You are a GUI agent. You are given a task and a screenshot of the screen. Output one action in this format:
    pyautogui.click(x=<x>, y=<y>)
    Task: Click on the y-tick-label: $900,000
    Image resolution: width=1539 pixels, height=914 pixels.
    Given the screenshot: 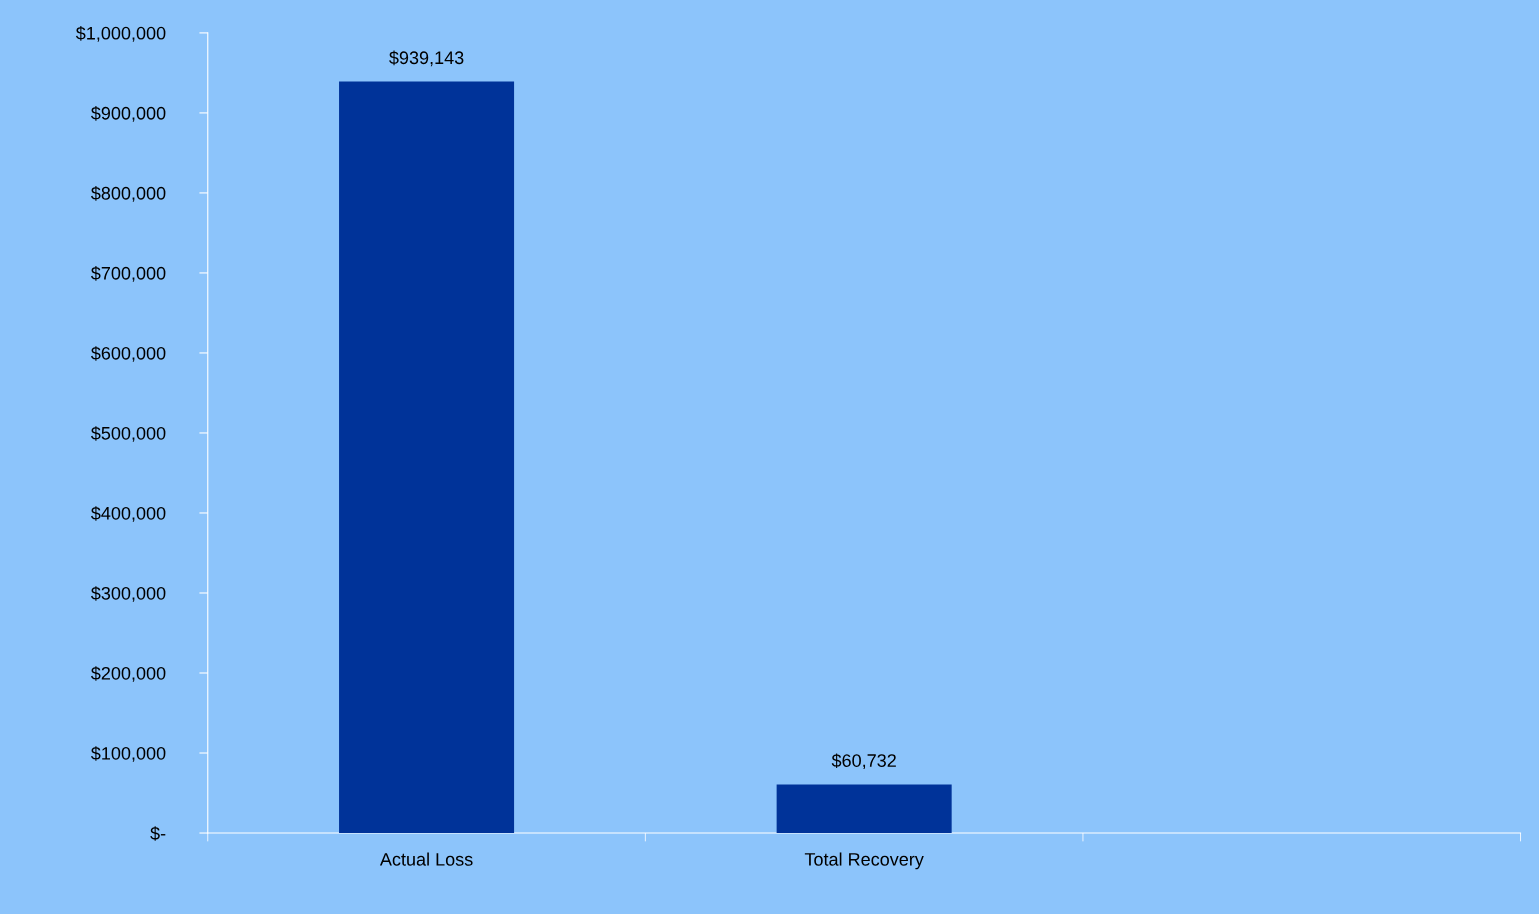 What is the action you would take?
    pyautogui.click(x=128, y=114)
    